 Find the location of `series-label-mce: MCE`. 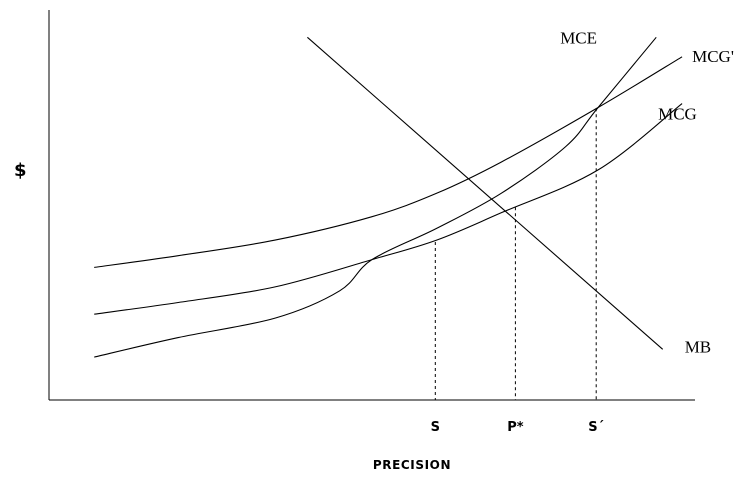

series-label-mce: MCE is located at coordinates (578, 37).